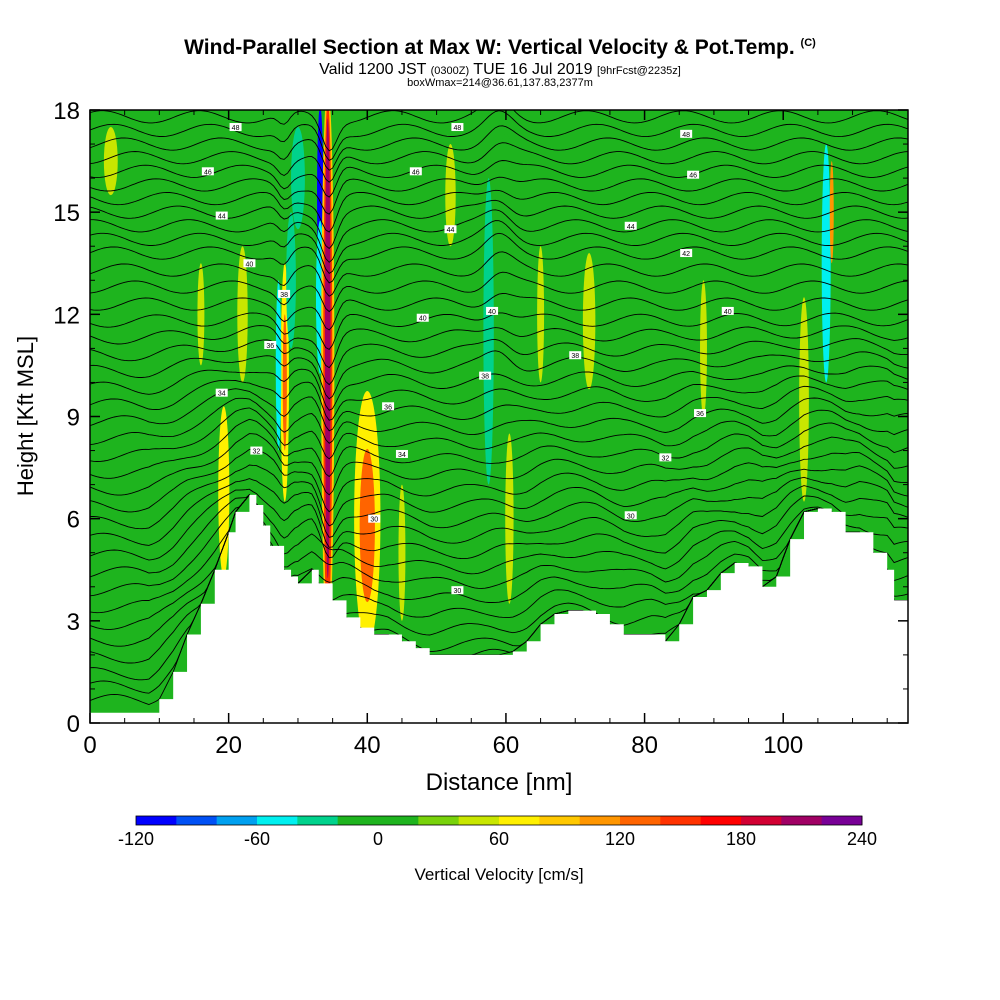 This screenshot has width=1000, height=1000. Describe the element at coordinates (620, 839) in the screenshot. I see `colorbar-tick-label: 120` at that location.